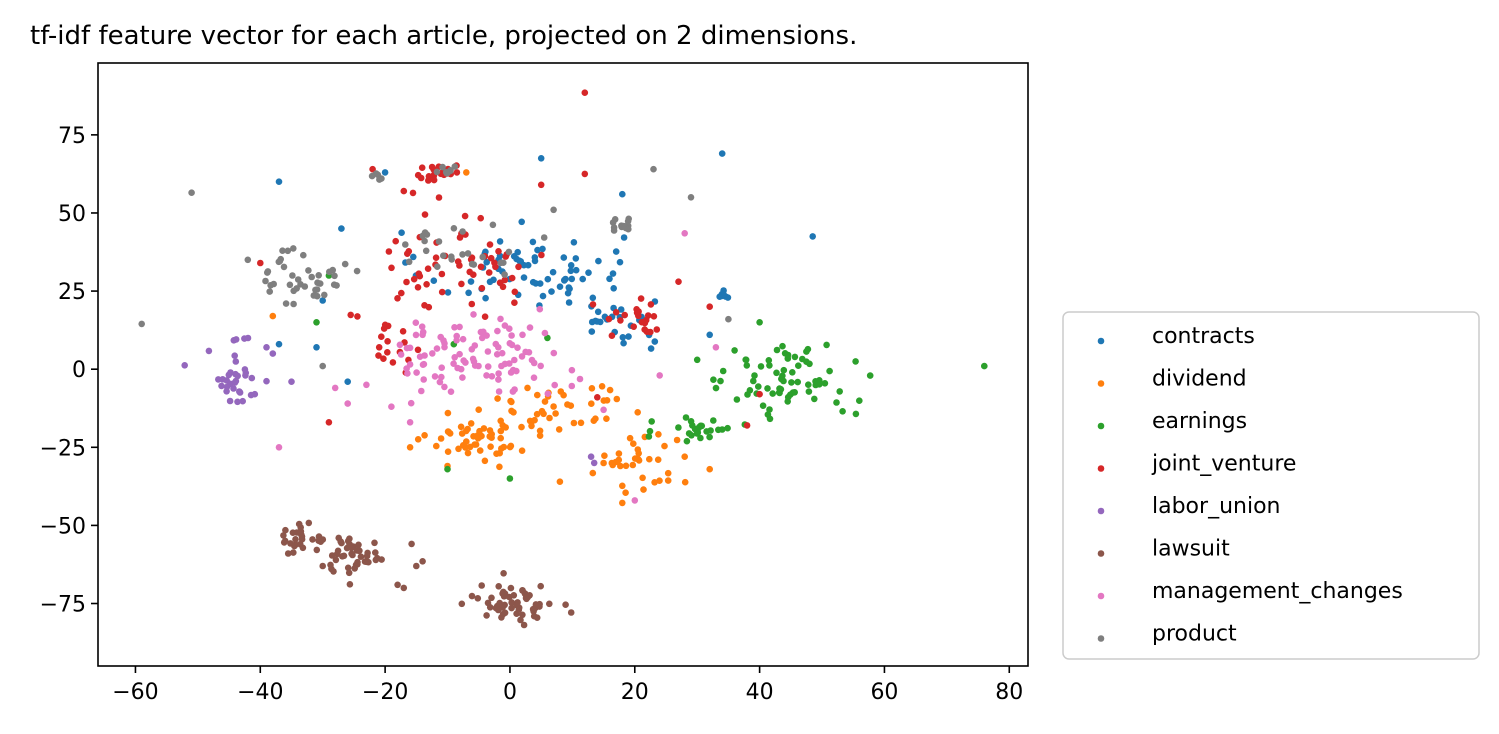  Describe the element at coordinates (1191, 549) in the screenshot. I see `legend-label: lawsuit` at that location.